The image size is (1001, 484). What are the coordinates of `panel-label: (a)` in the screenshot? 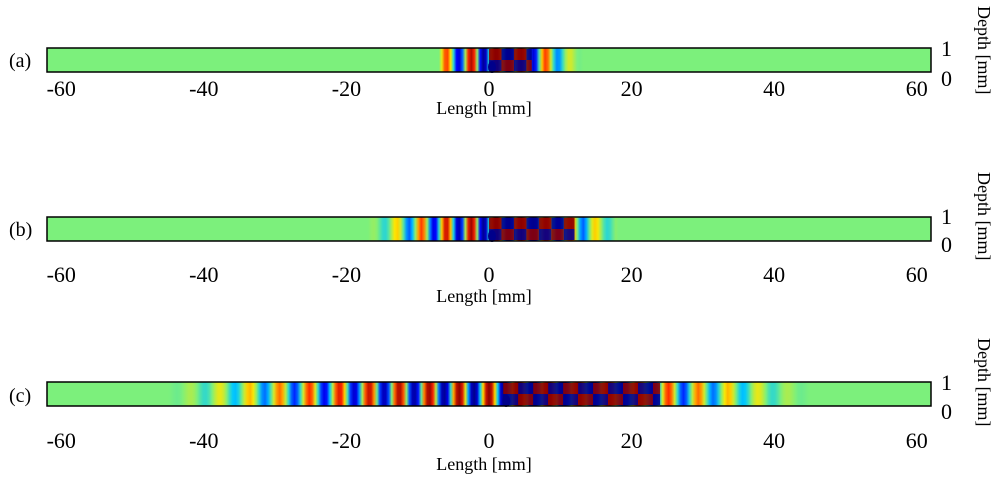 It's located at (20, 61).